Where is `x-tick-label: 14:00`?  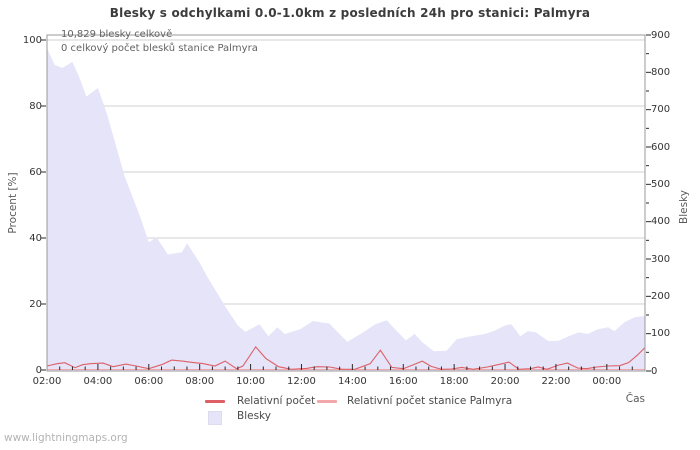 x-tick-label: 14:00 is located at coordinates (352, 381).